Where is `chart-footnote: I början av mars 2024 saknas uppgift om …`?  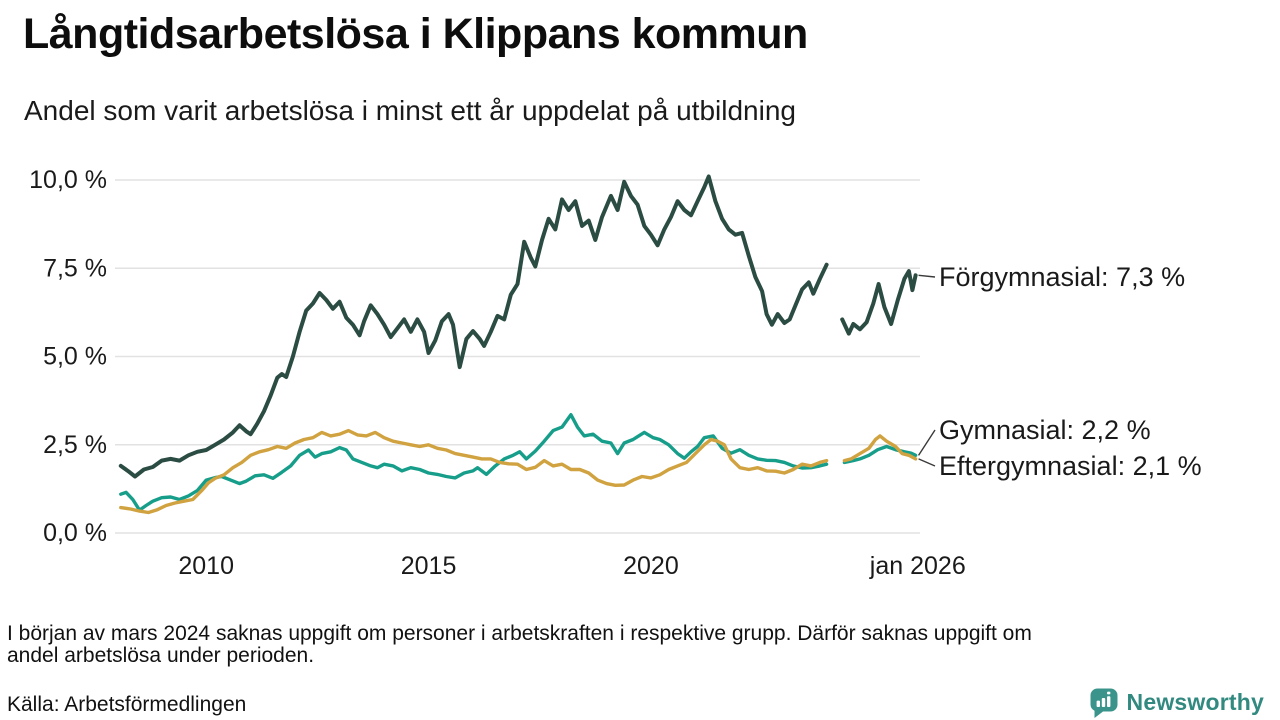
chart-footnote: I början av mars 2024 saknas uppgift om … is located at coordinates (632, 645).